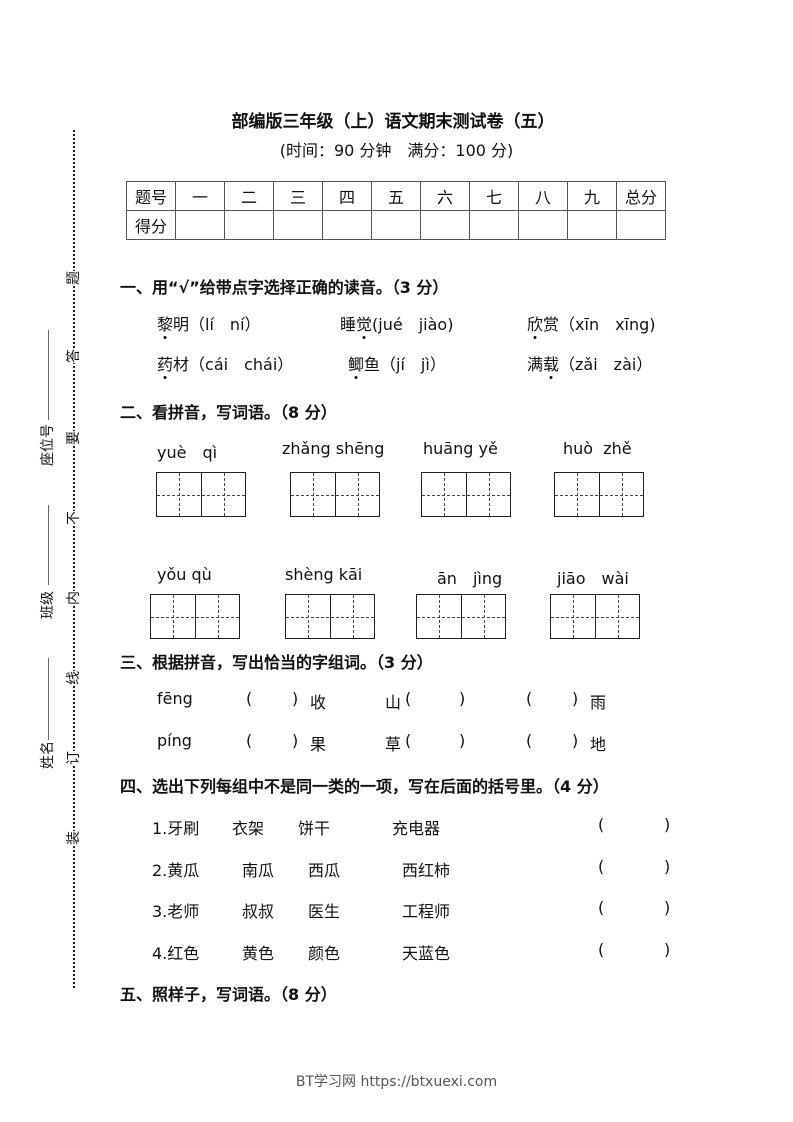 The image size is (793, 1122). I want to click on score-header-cell: 一, so click(200, 196).